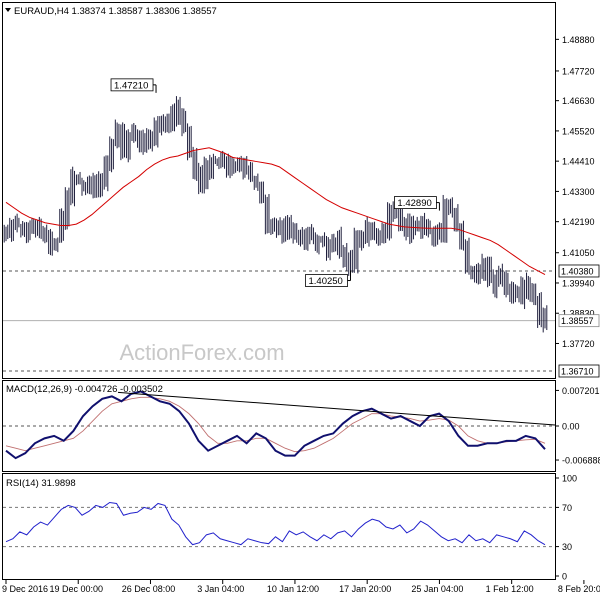 The height and width of the screenshot is (600, 600). I want to click on macd-line, so click(275, 425).